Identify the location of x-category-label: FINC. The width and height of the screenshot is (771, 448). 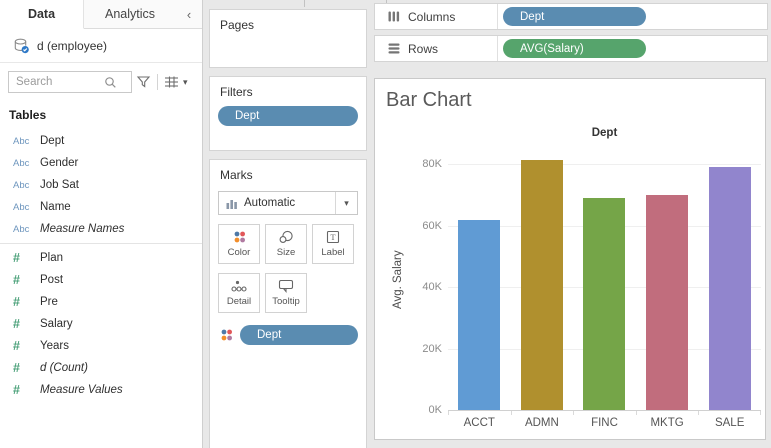
(604, 423).